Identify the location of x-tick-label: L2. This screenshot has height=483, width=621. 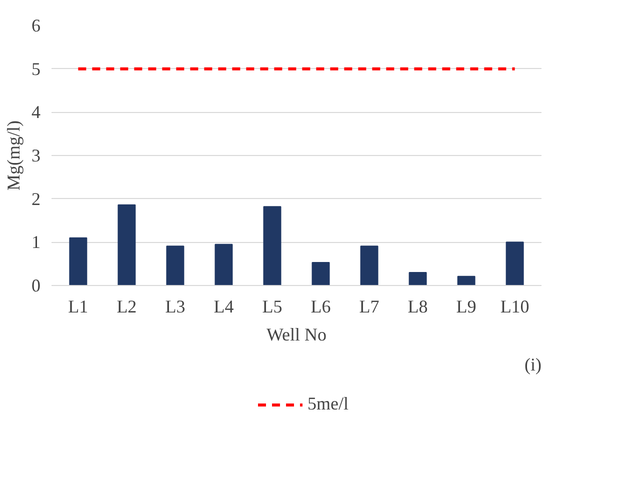
(126, 306).